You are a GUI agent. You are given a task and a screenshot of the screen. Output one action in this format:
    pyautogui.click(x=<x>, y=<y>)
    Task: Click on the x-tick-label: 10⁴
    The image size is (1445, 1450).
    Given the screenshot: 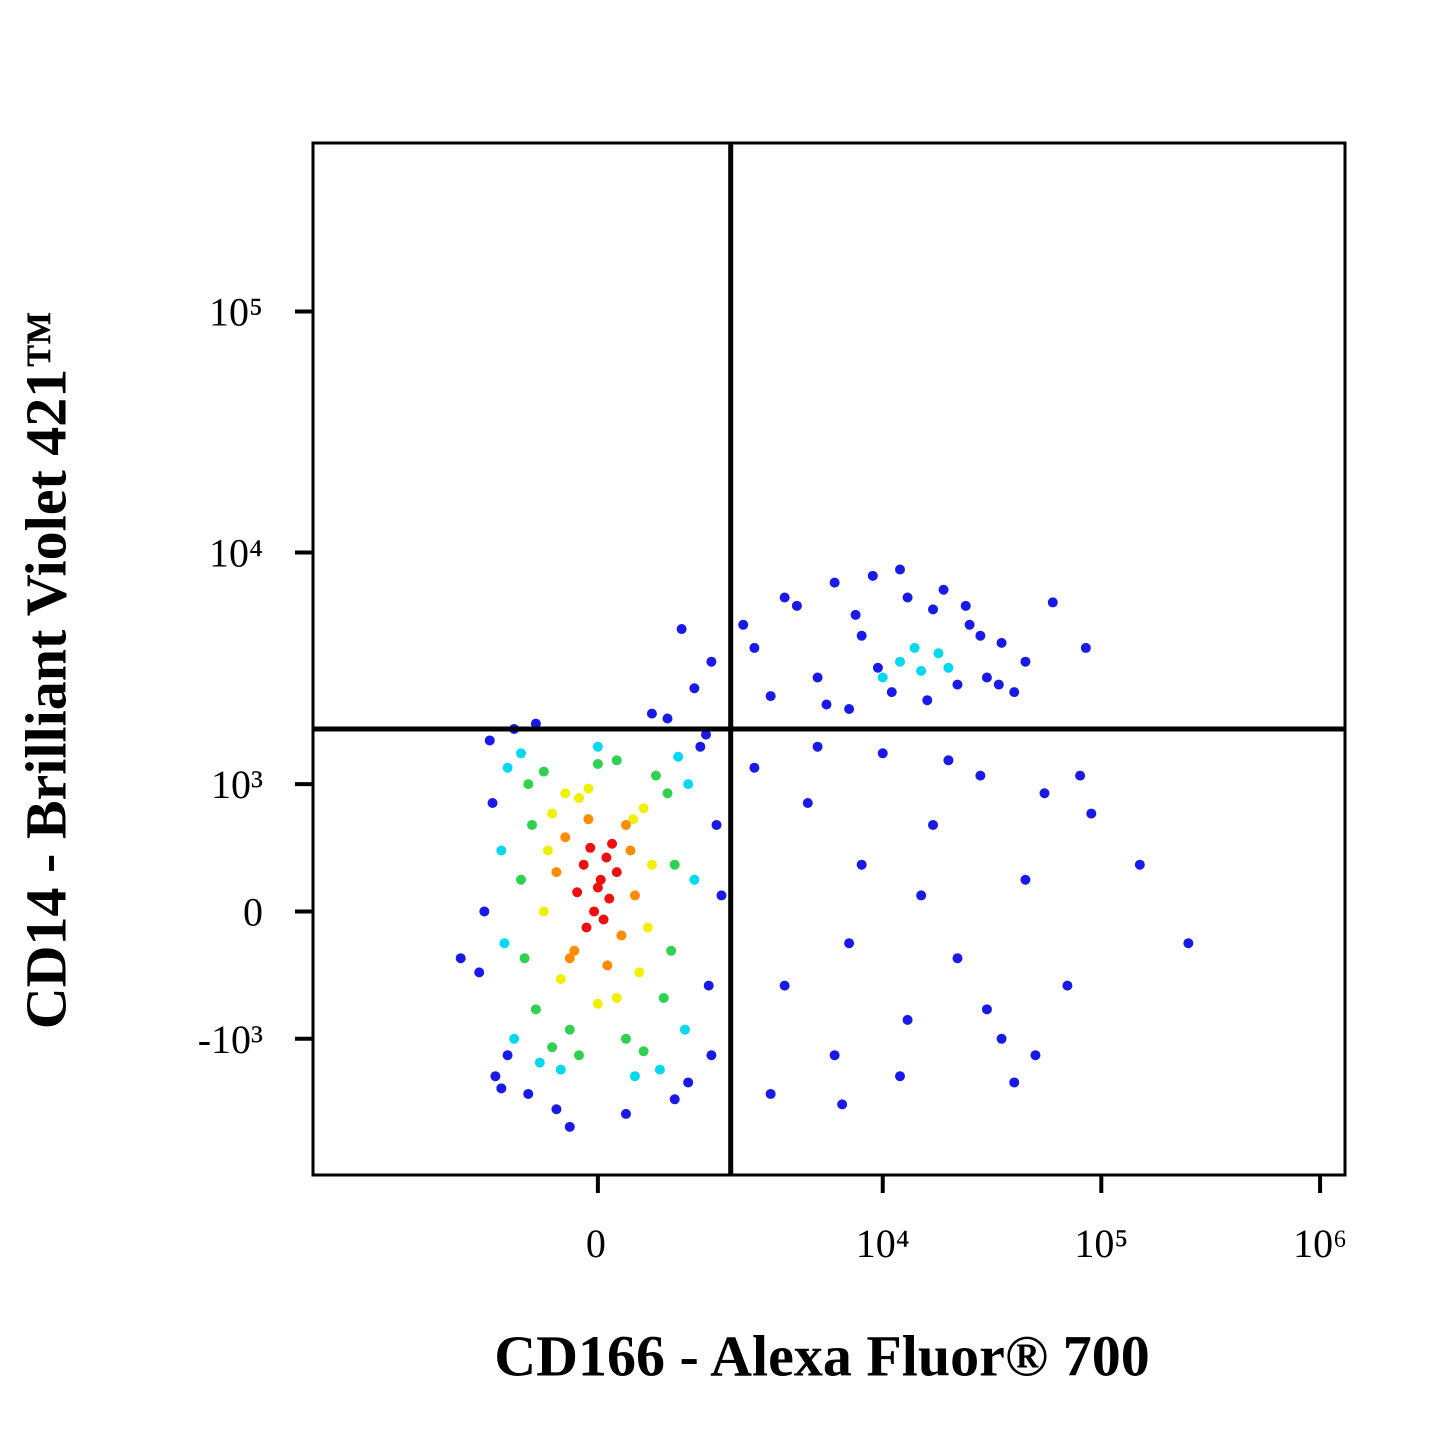 What is the action you would take?
    pyautogui.click(x=883, y=1243)
    